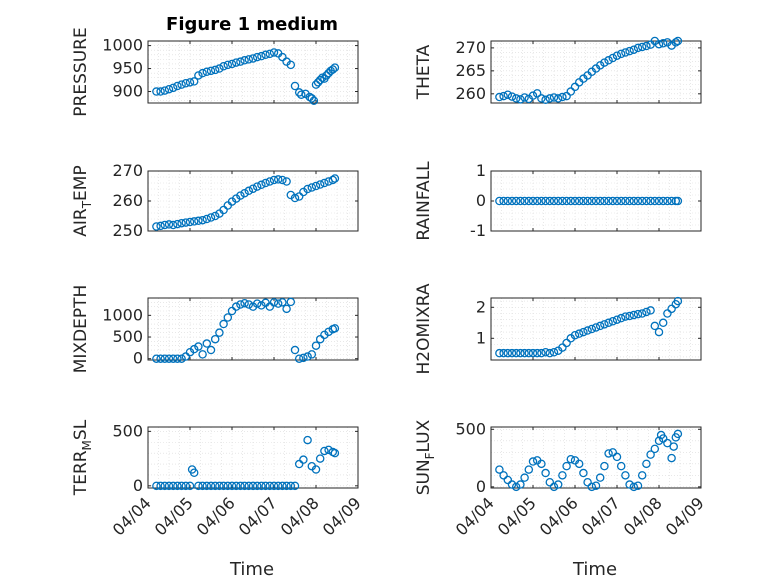 The image size is (778, 583). Describe the element at coordinates (475, 516) in the screenshot. I see `x-tick-label: 04/04` at that location.